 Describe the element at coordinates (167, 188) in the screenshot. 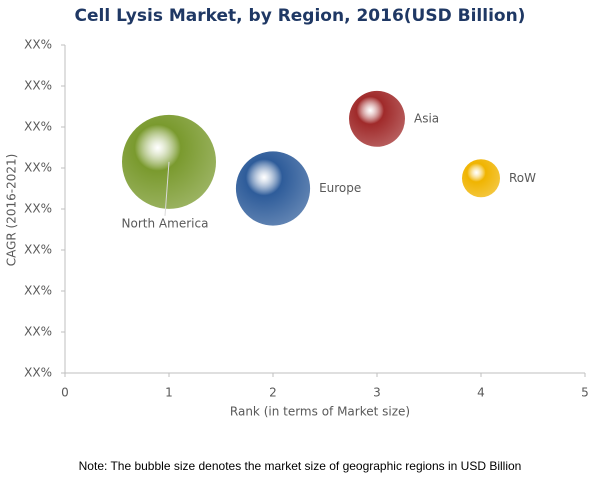

I see `leader-line` at that location.